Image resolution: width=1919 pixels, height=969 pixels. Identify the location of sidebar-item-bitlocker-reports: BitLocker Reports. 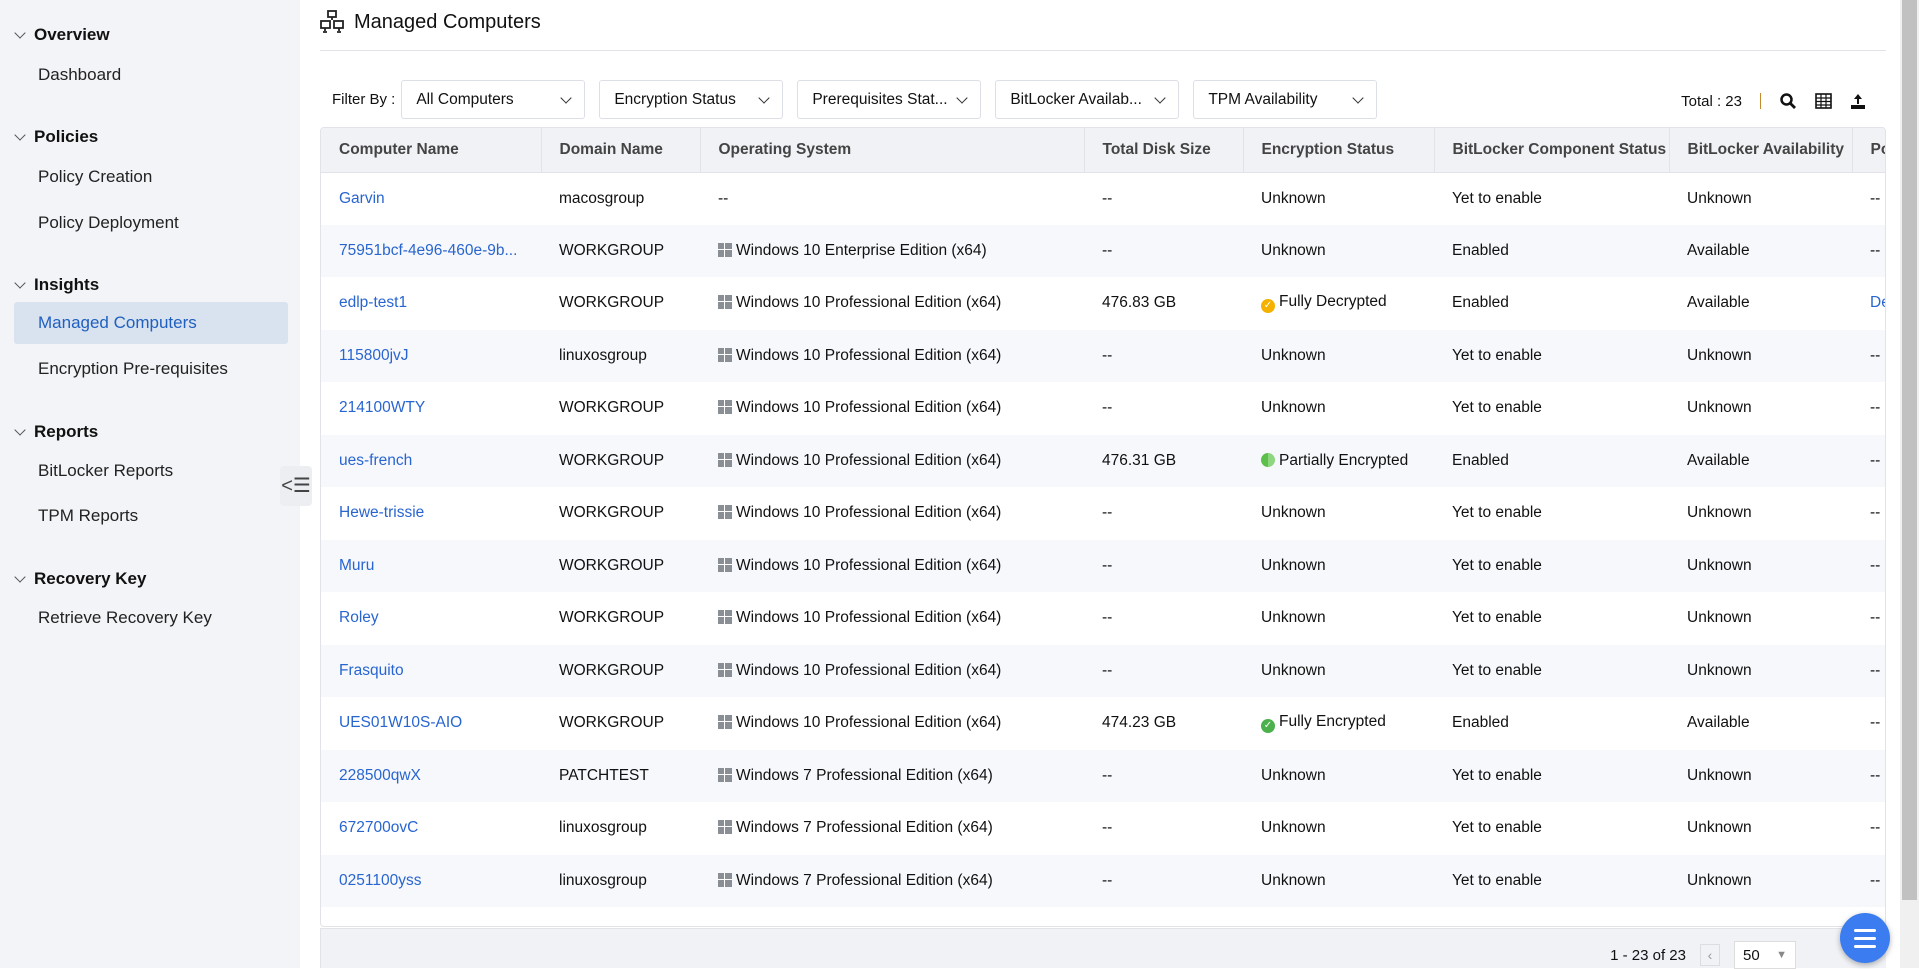
(106, 470).